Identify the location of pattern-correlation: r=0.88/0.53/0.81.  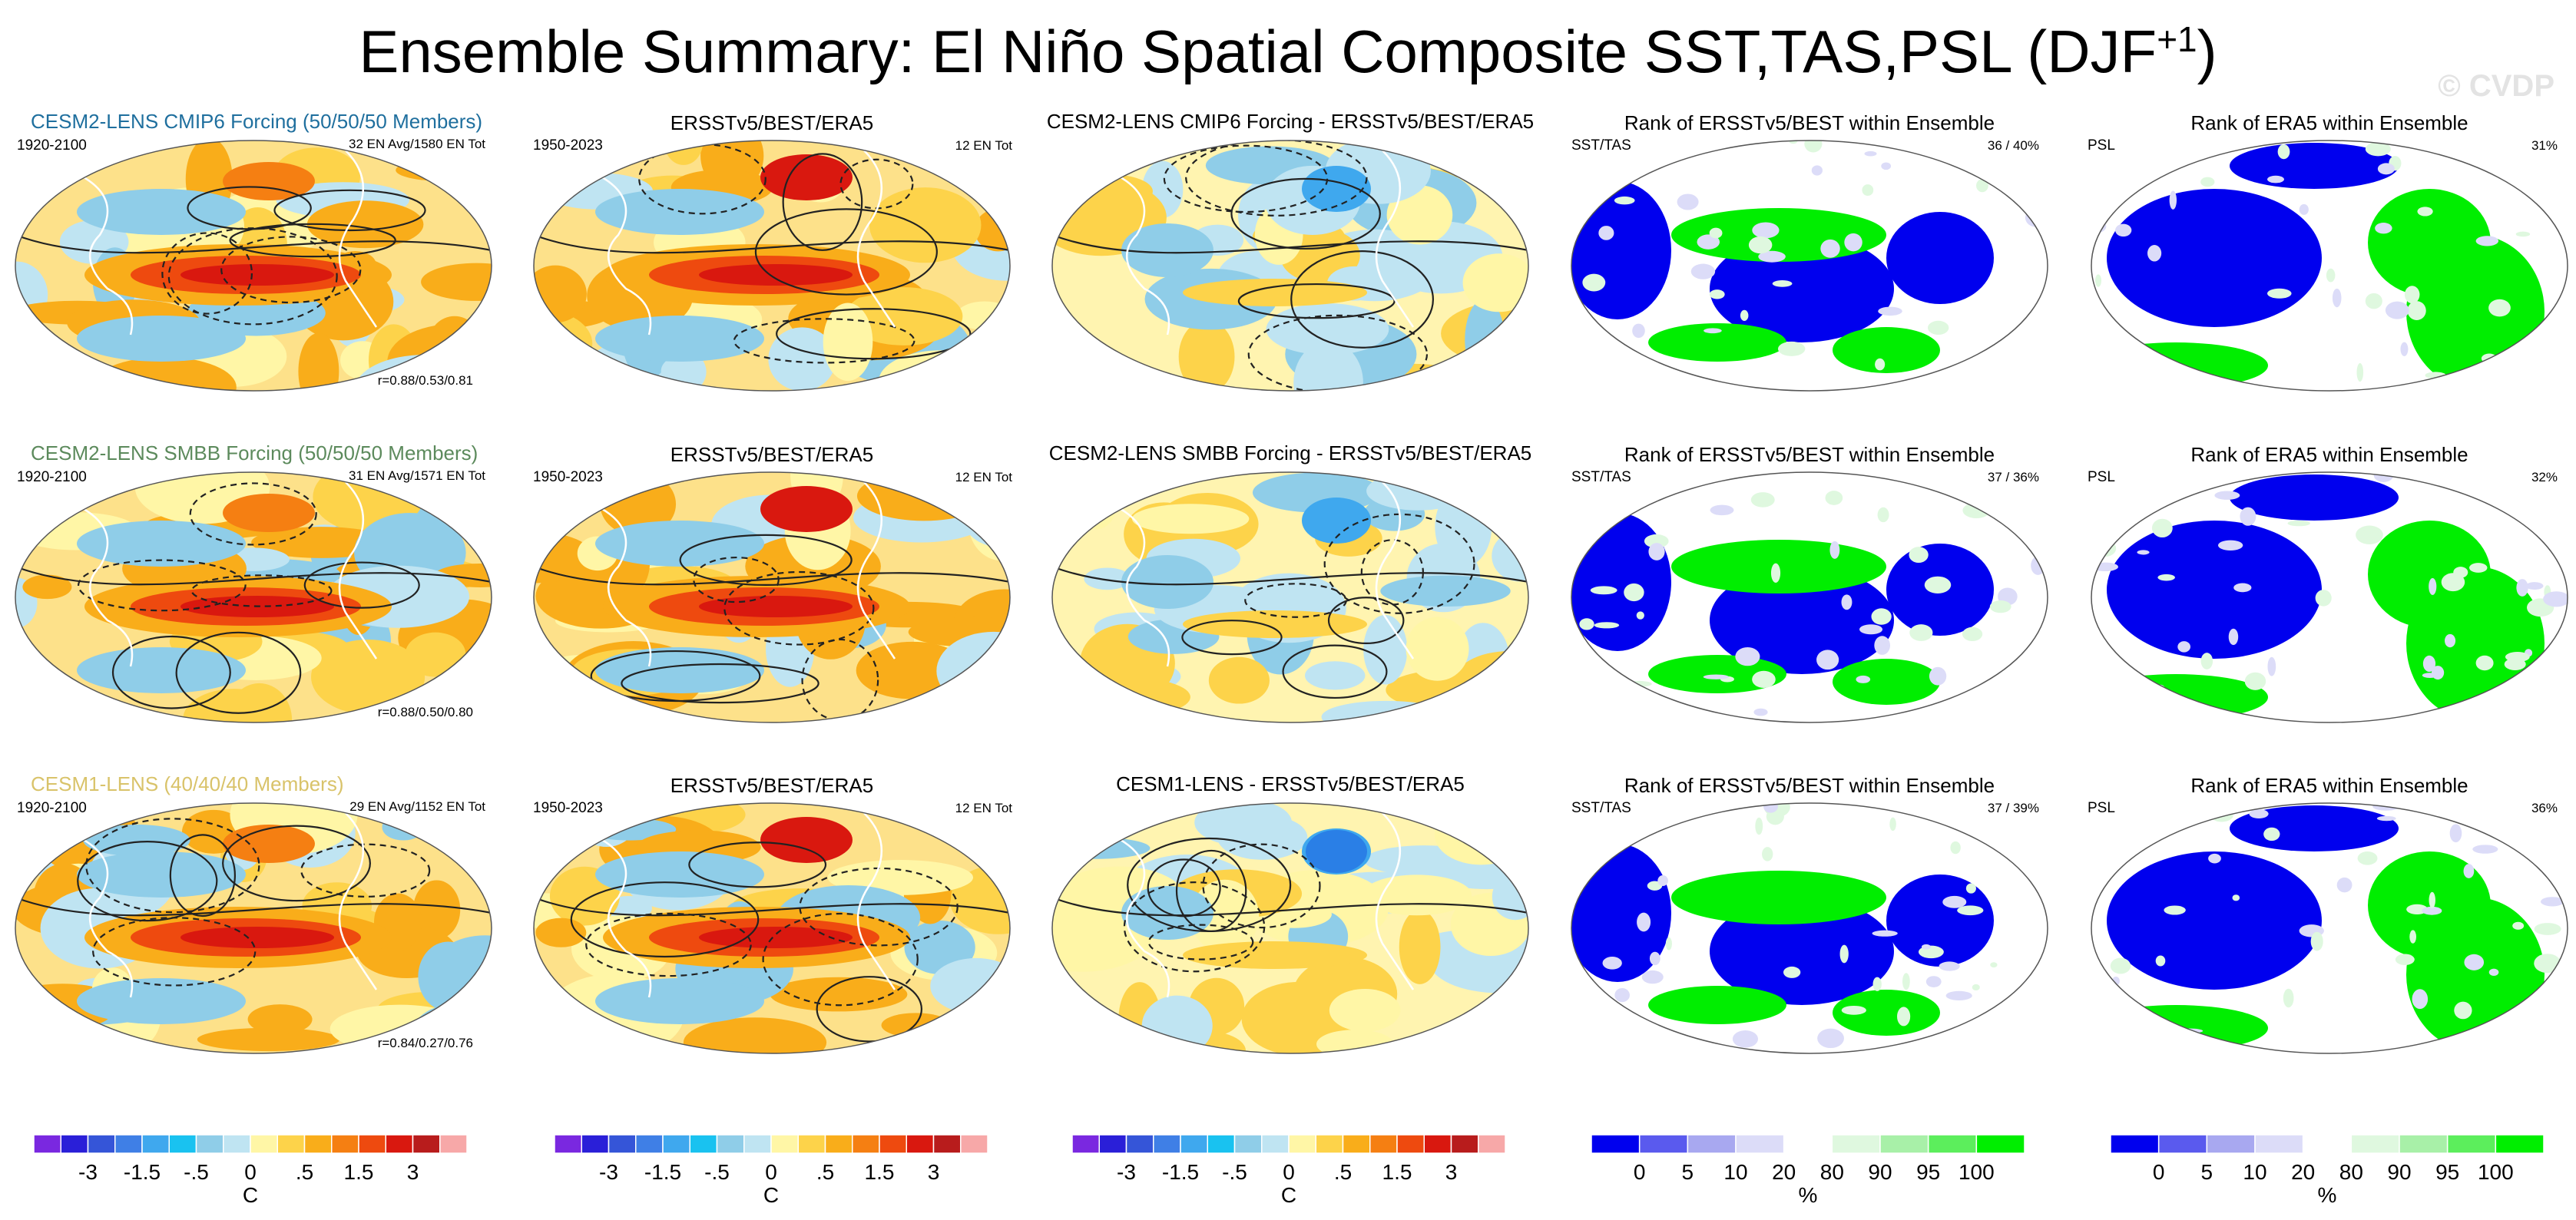
(425, 380).